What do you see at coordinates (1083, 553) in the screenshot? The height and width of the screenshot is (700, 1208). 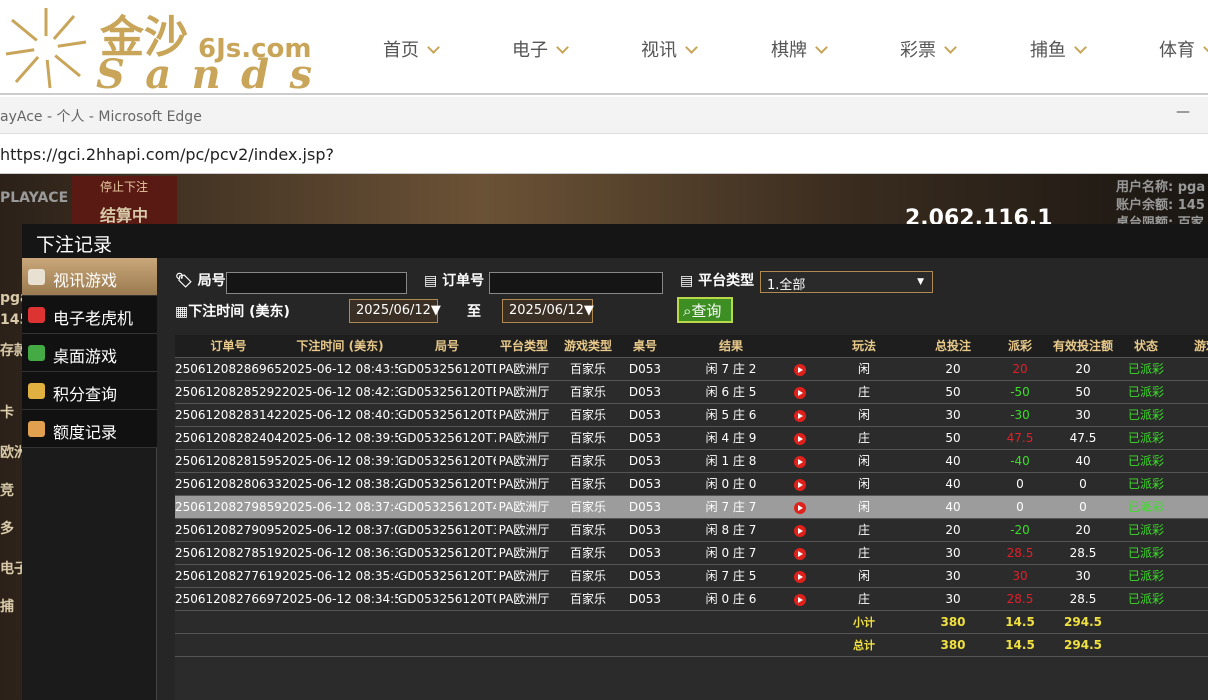 I see `table-cell: 28.5` at bounding box center [1083, 553].